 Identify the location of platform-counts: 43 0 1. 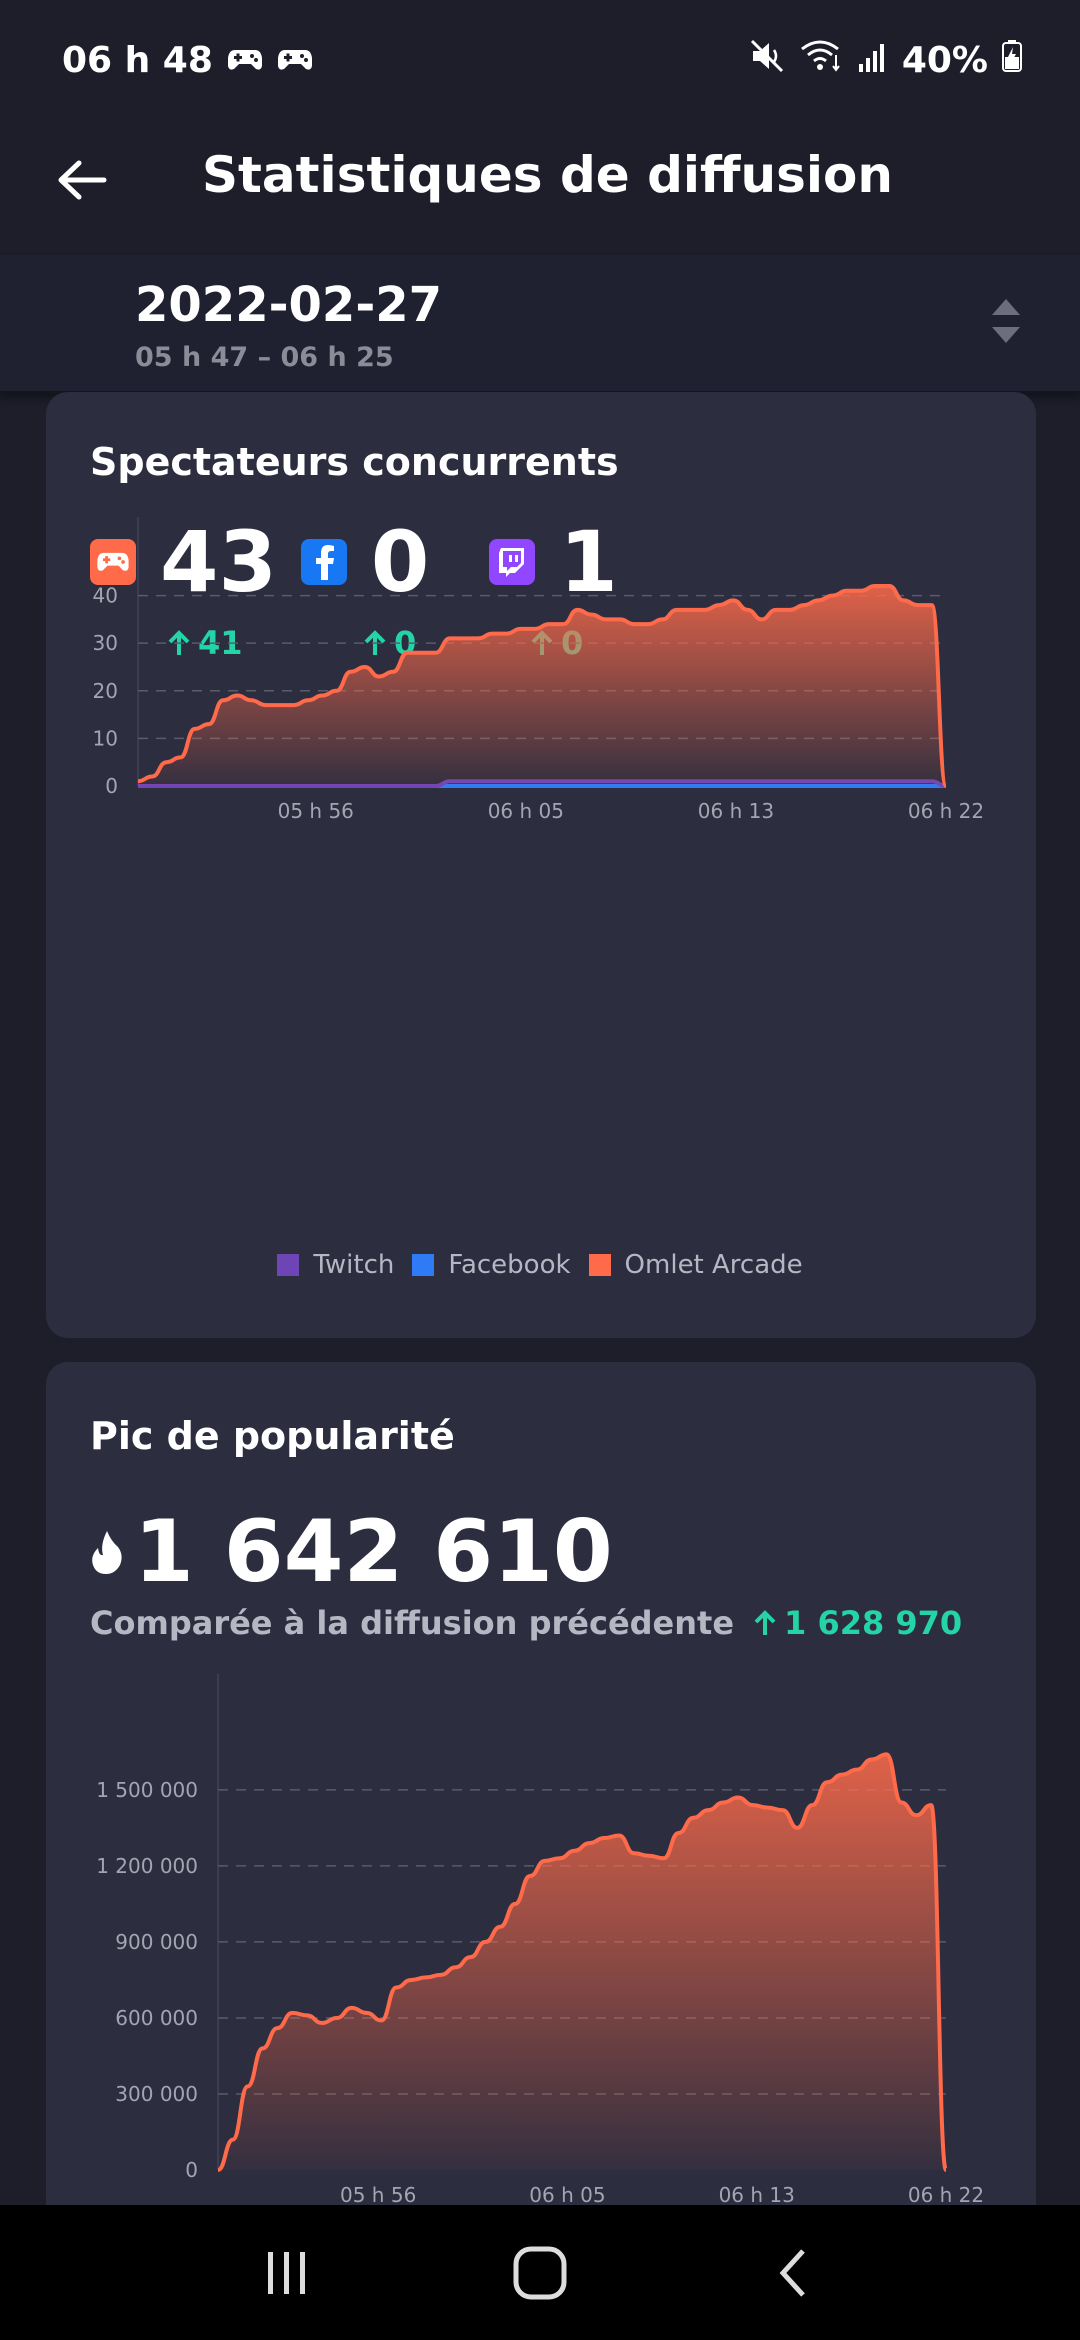
(364, 562).